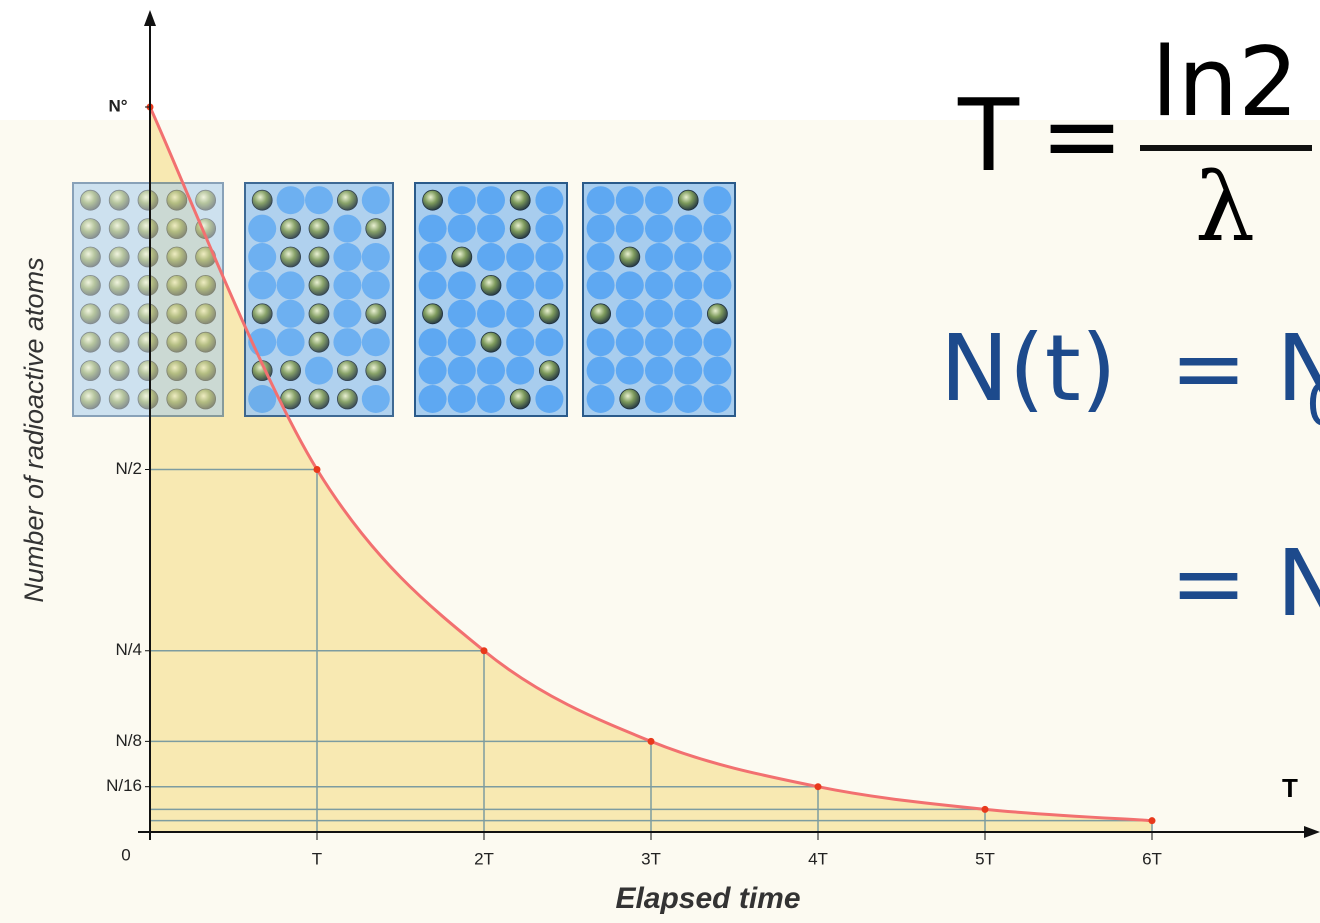 This screenshot has height=923, width=1320. What do you see at coordinates (150, 18) in the screenshot?
I see `y-axis-arrow` at bounding box center [150, 18].